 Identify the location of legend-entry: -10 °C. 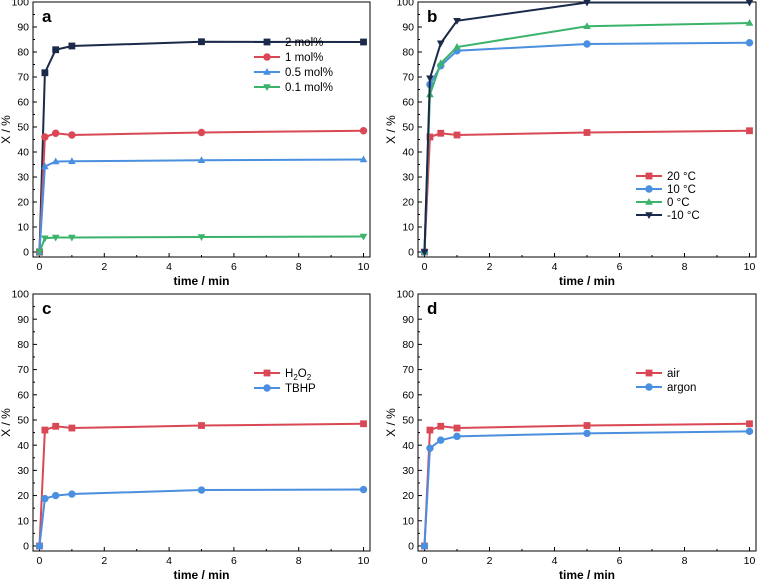
(668, 216).